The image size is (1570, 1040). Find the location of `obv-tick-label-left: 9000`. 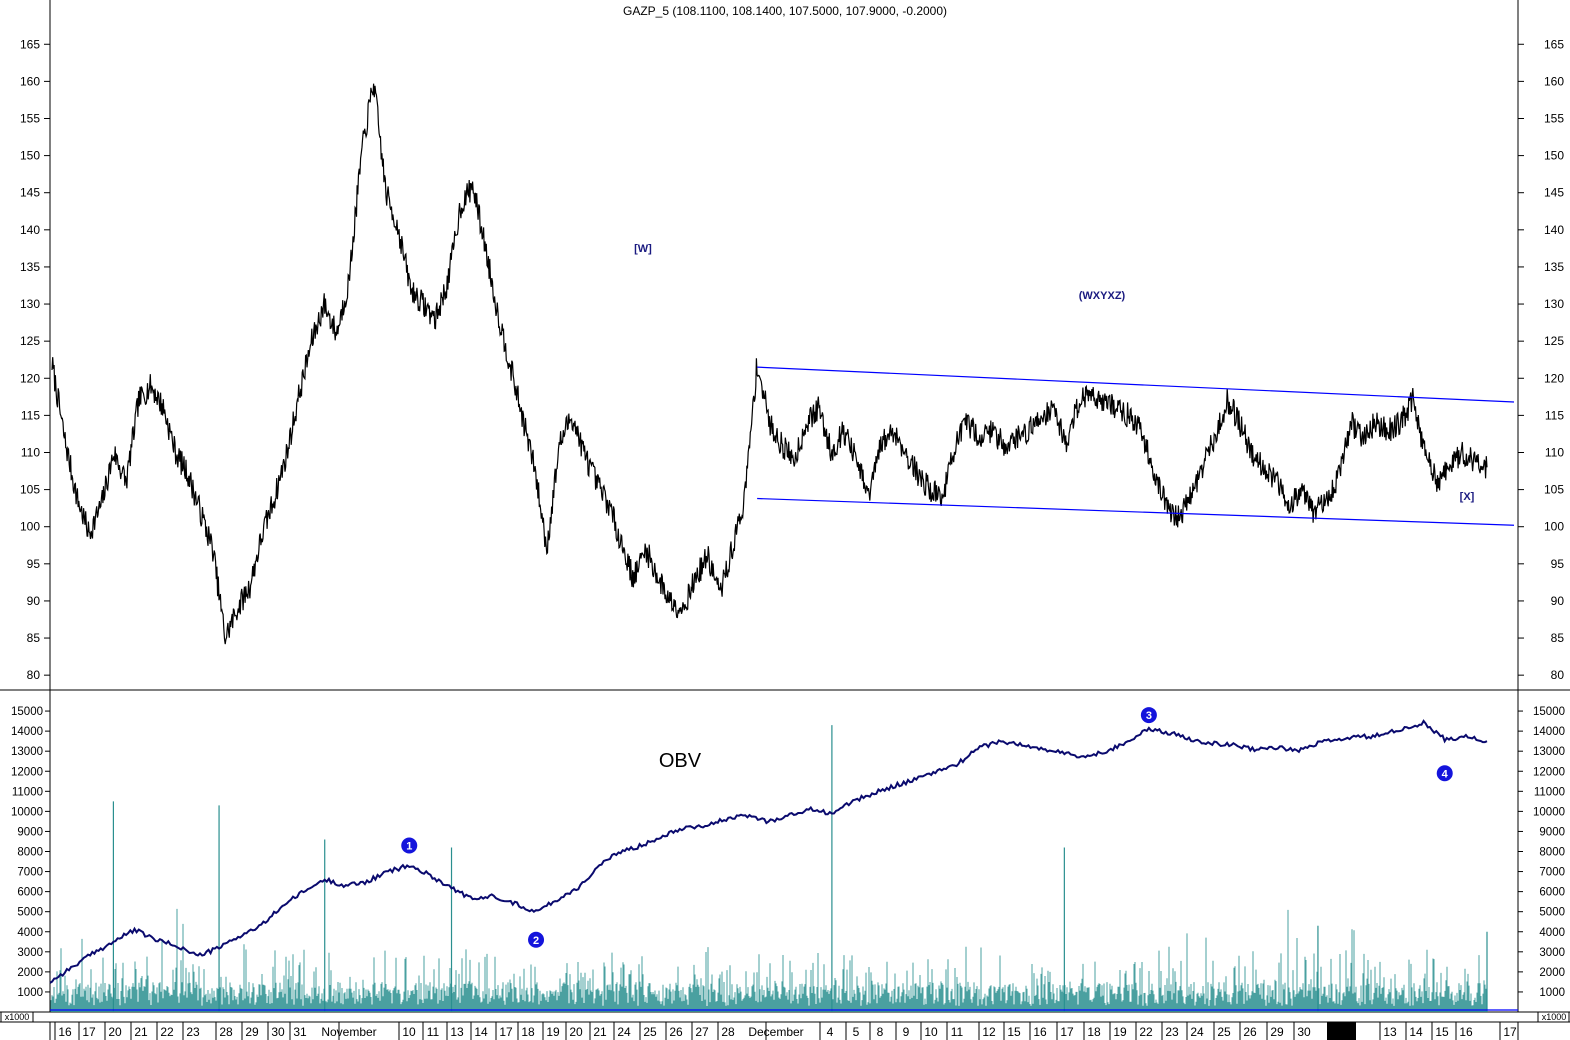

obv-tick-label-left: 9000 is located at coordinates (30, 832).